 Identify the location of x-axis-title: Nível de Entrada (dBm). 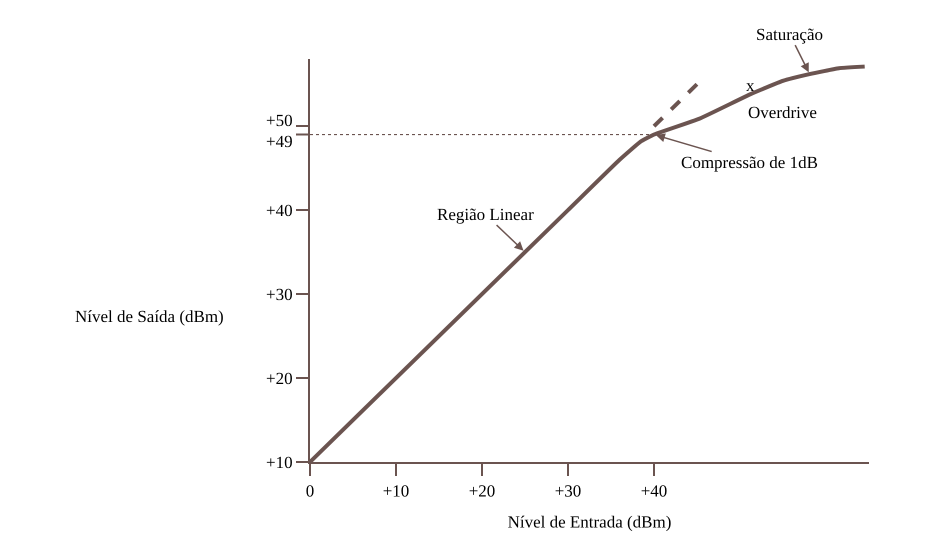
(590, 522).